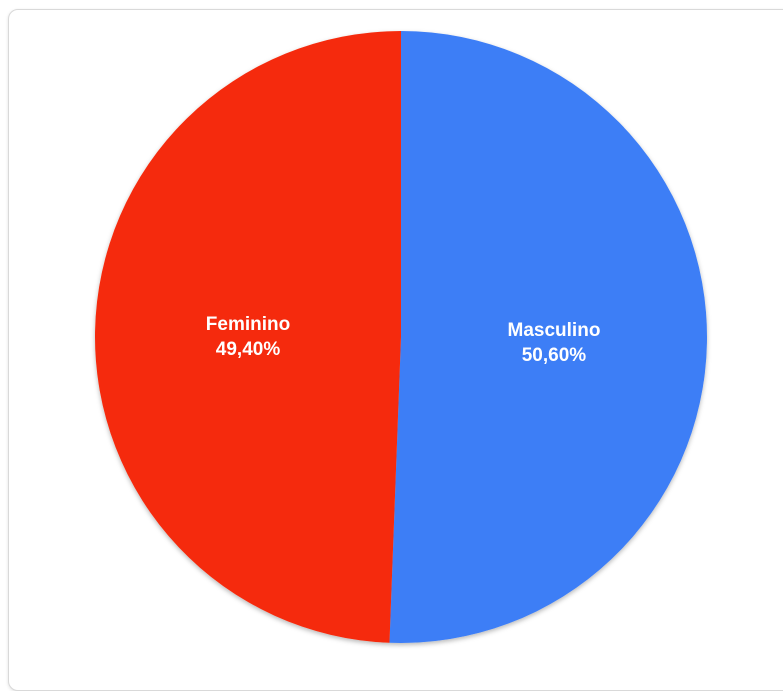  What do you see at coordinates (248, 349) in the screenshot?
I see `slice-value-feminino: 49,40%` at bounding box center [248, 349].